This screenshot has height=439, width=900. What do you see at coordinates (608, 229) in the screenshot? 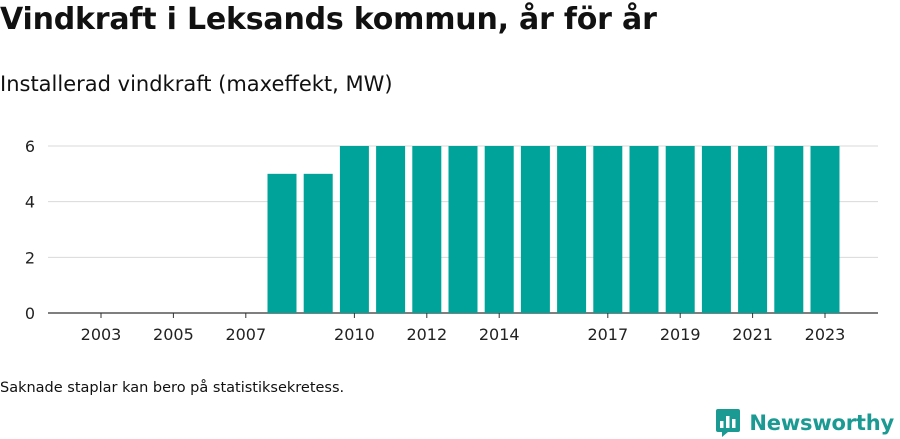
I see `bar-2017` at bounding box center [608, 229].